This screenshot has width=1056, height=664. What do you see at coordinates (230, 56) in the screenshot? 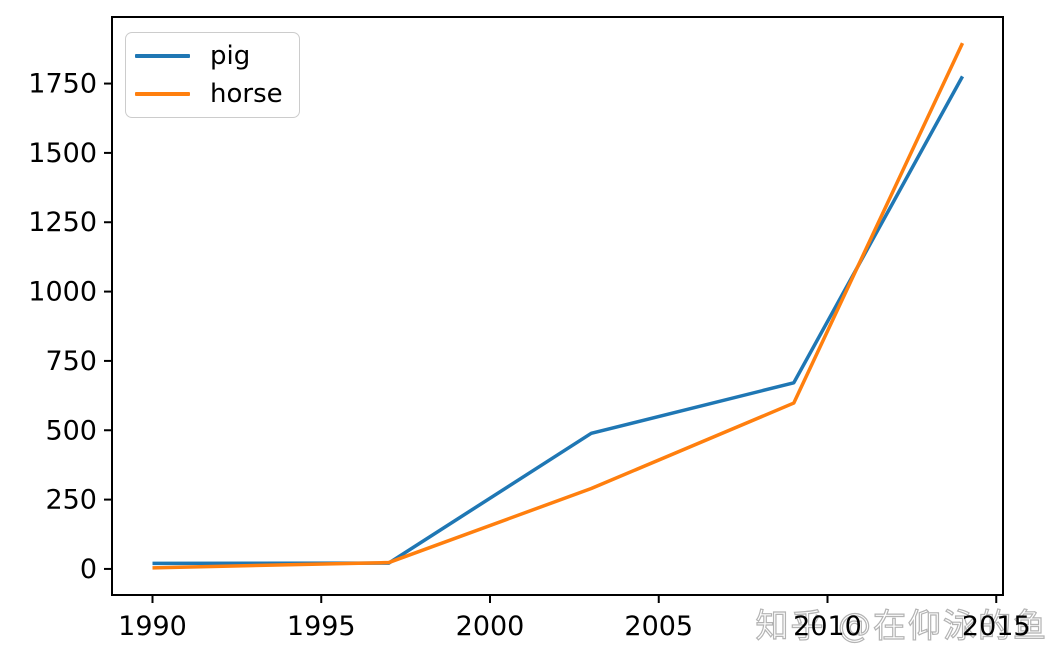
I see `legend-label-pig: pig` at bounding box center [230, 56].